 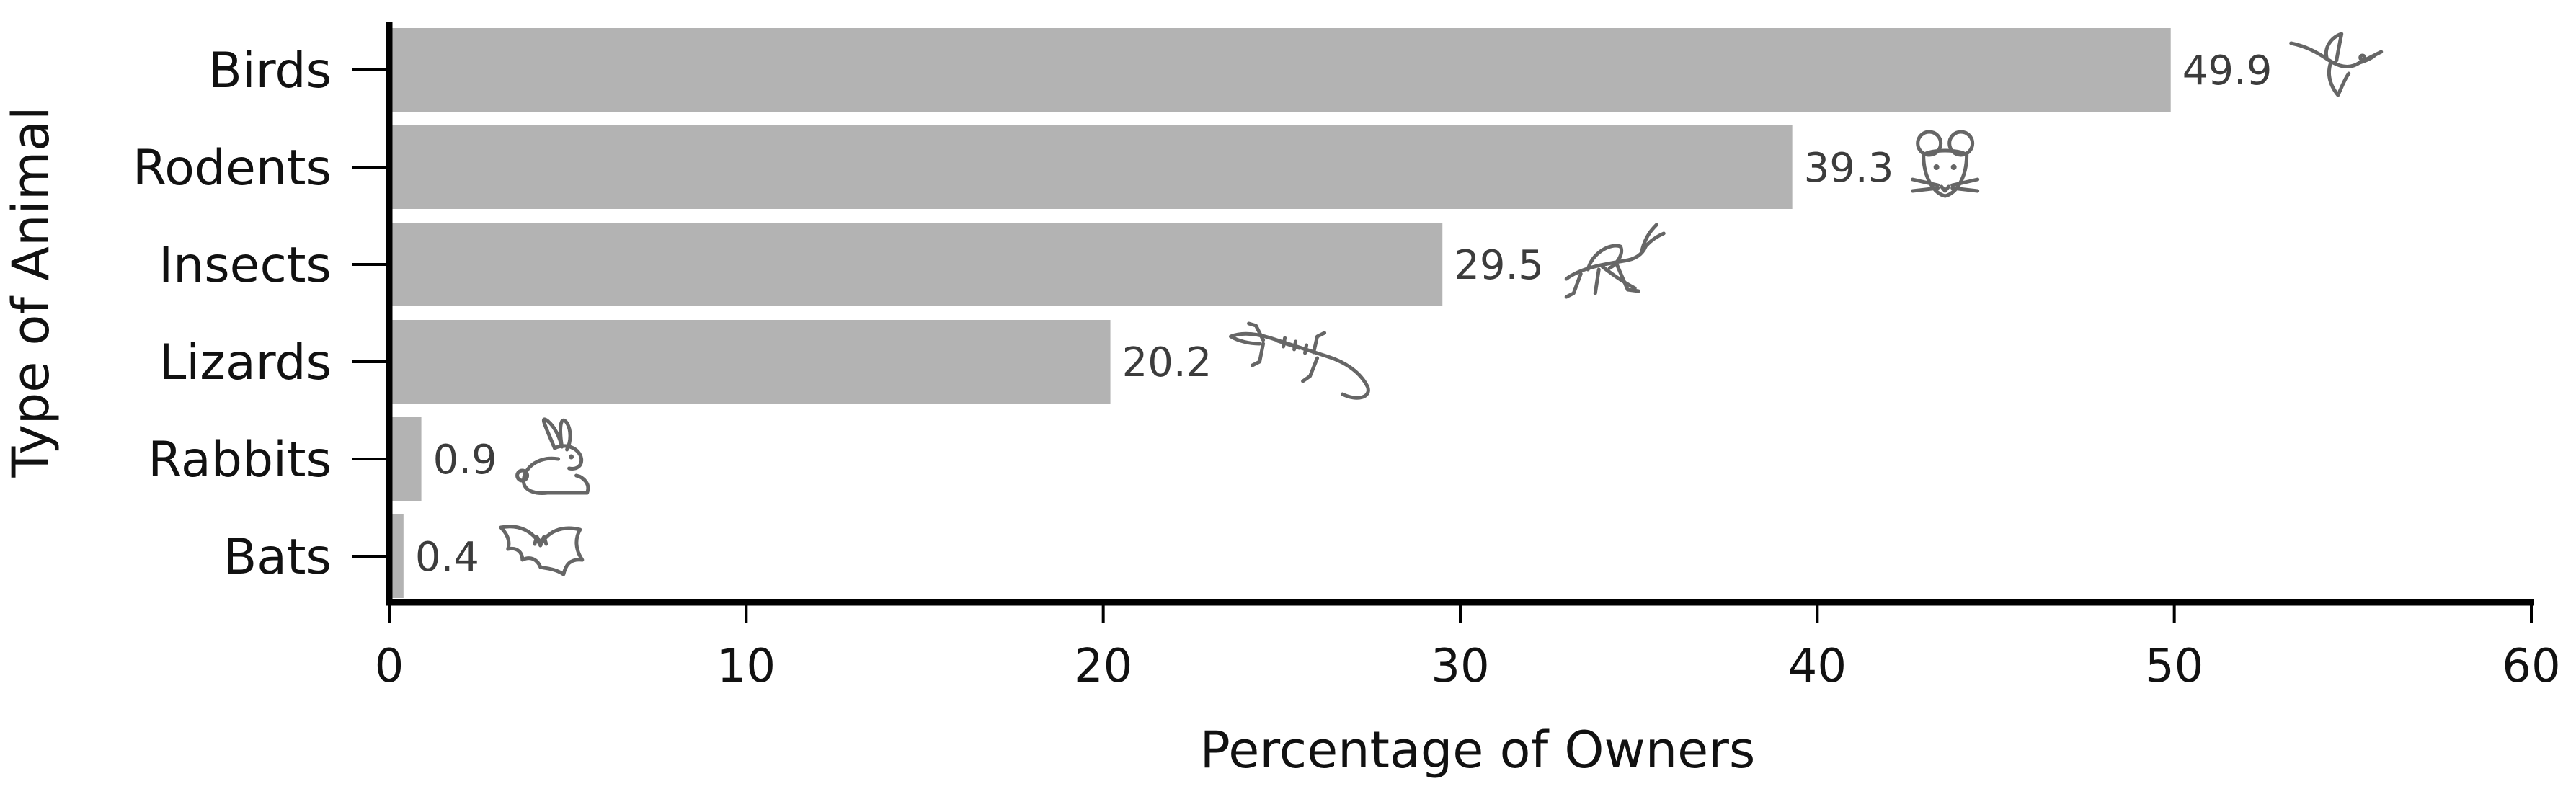 I want to click on hummingbird-icon, so click(x=2336, y=64).